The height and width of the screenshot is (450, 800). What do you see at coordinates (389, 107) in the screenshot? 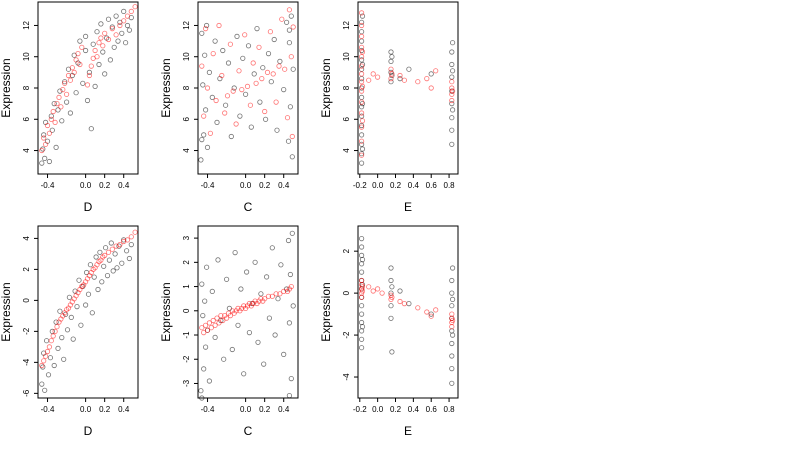
I see `panel-3: -0.2 0.0 0.2 0.4 0.6 0.8 4 6 8 10 12 E Expression` at bounding box center [389, 107].